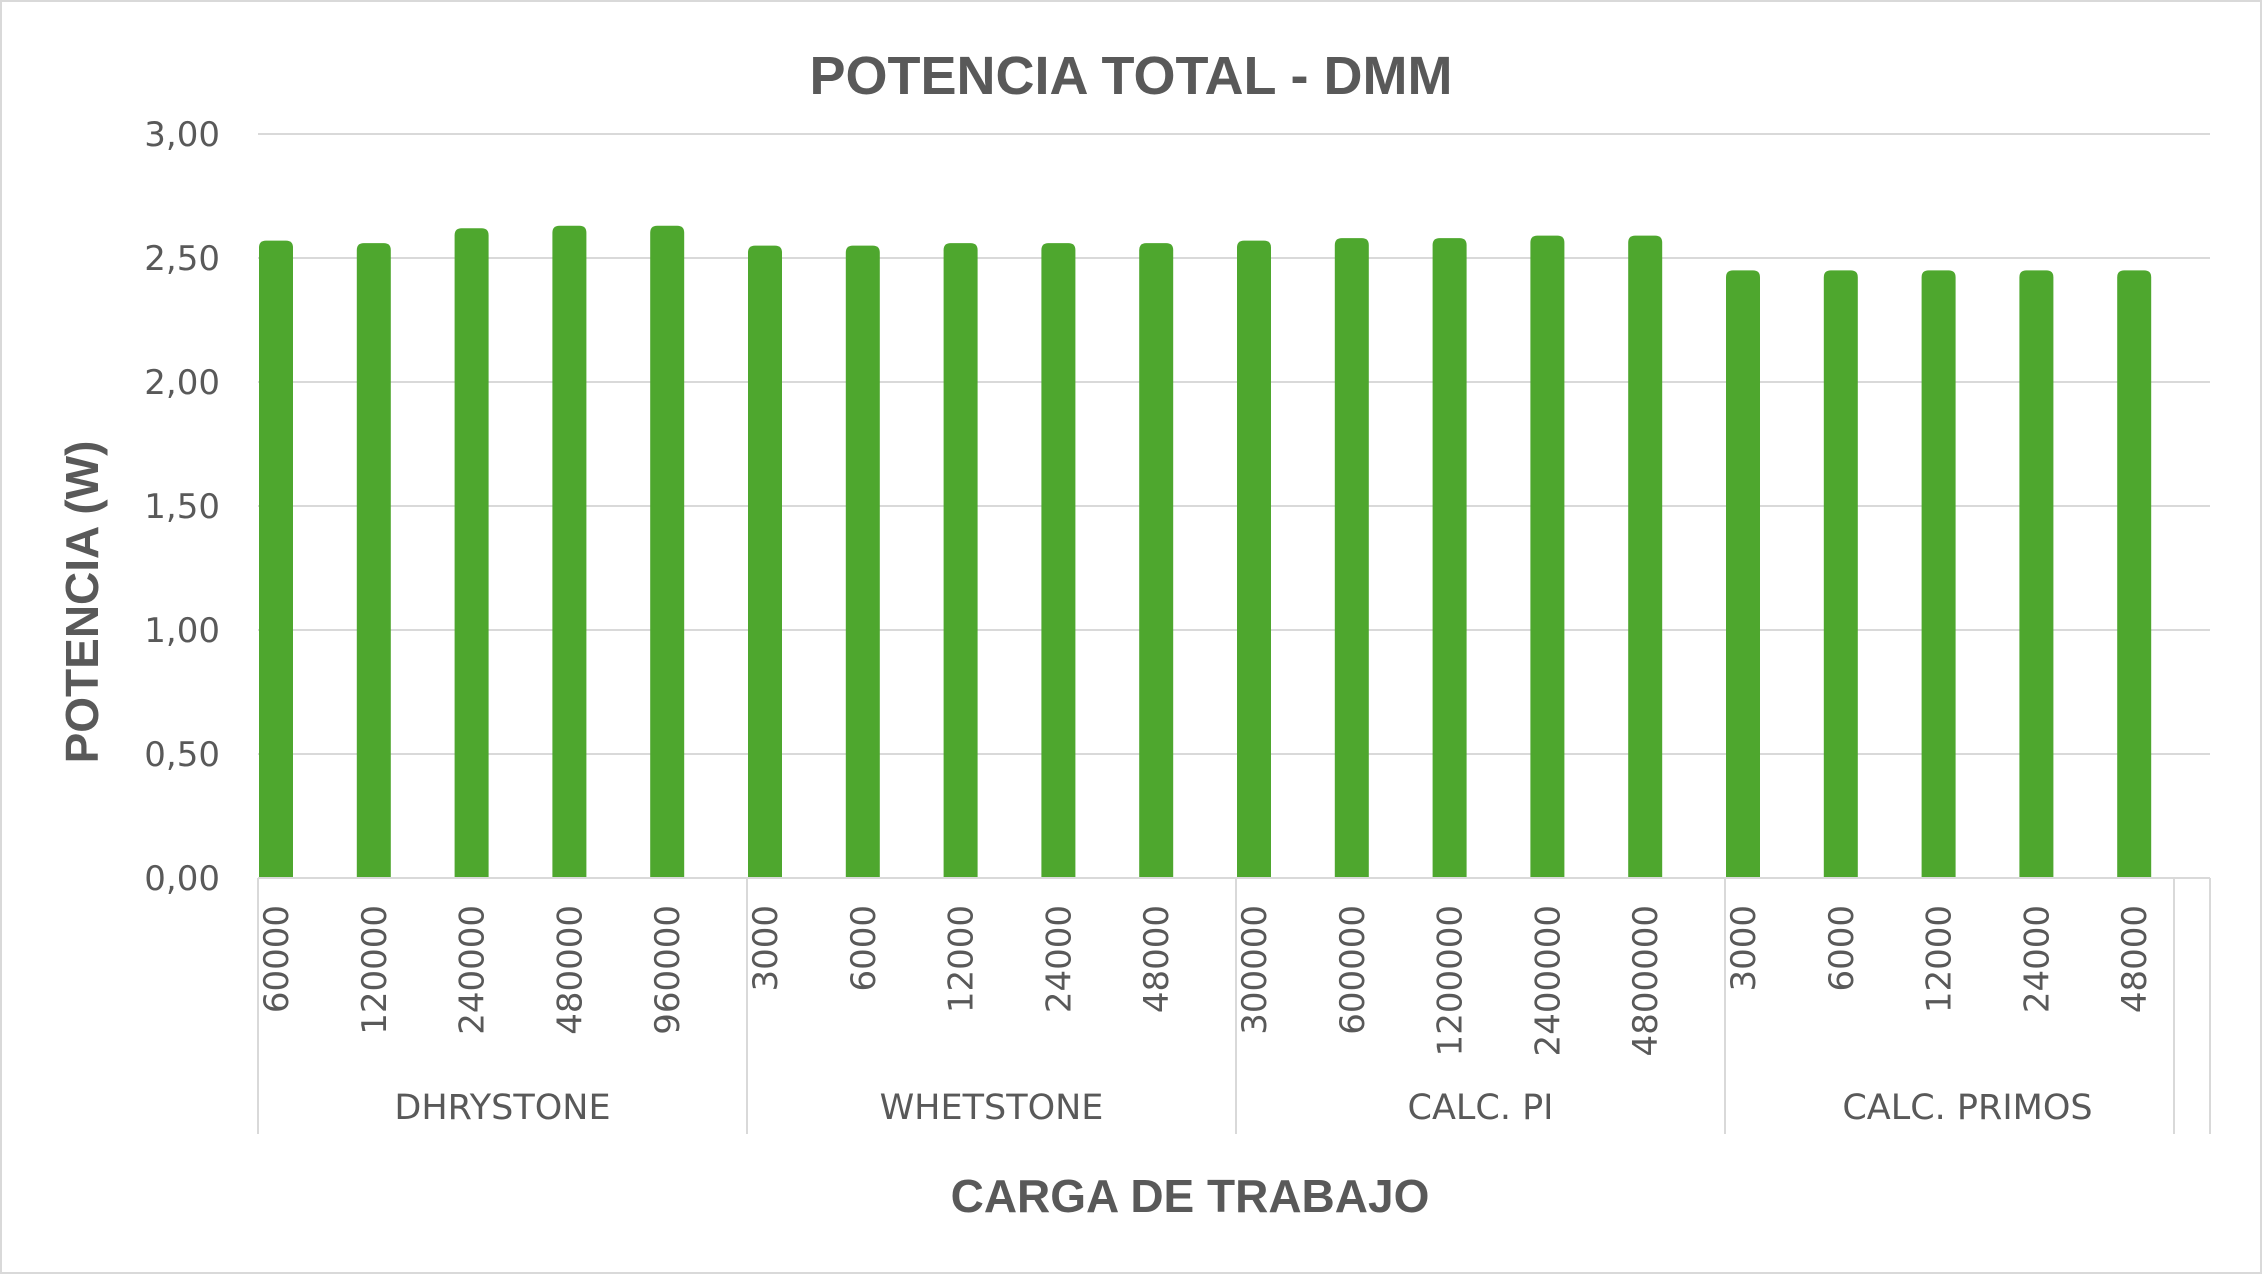 Image resolution: width=2262 pixels, height=1274 pixels. What do you see at coordinates (182, 135) in the screenshot?
I see `y-tick-label: 3,00` at bounding box center [182, 135].